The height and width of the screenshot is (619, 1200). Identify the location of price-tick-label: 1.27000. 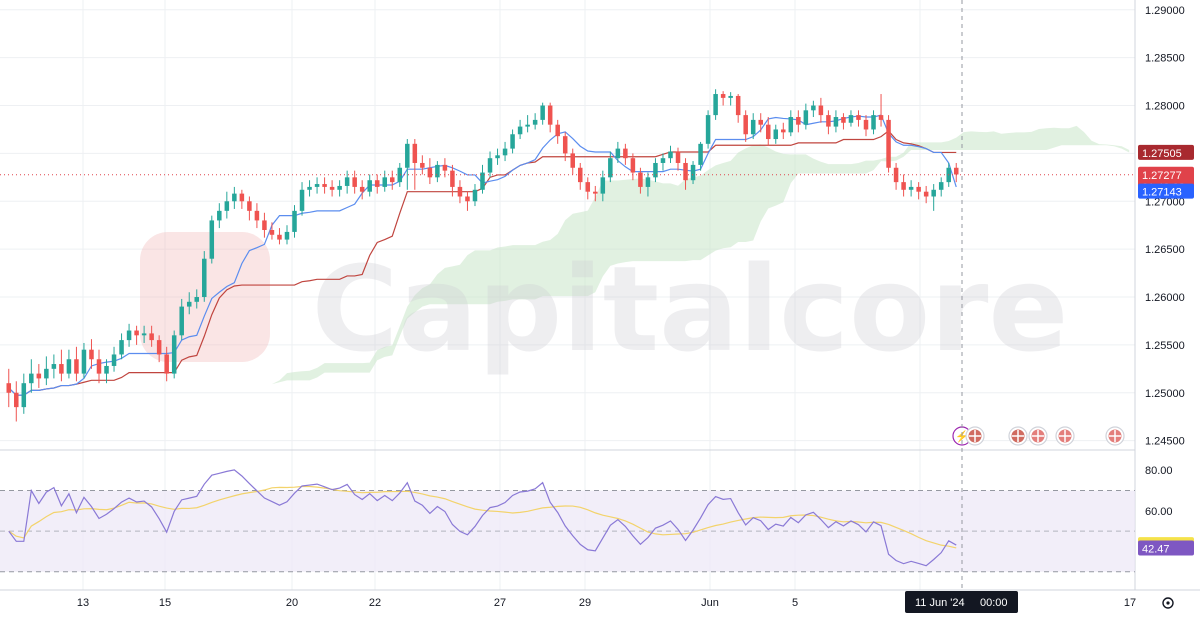
(1165, 202).